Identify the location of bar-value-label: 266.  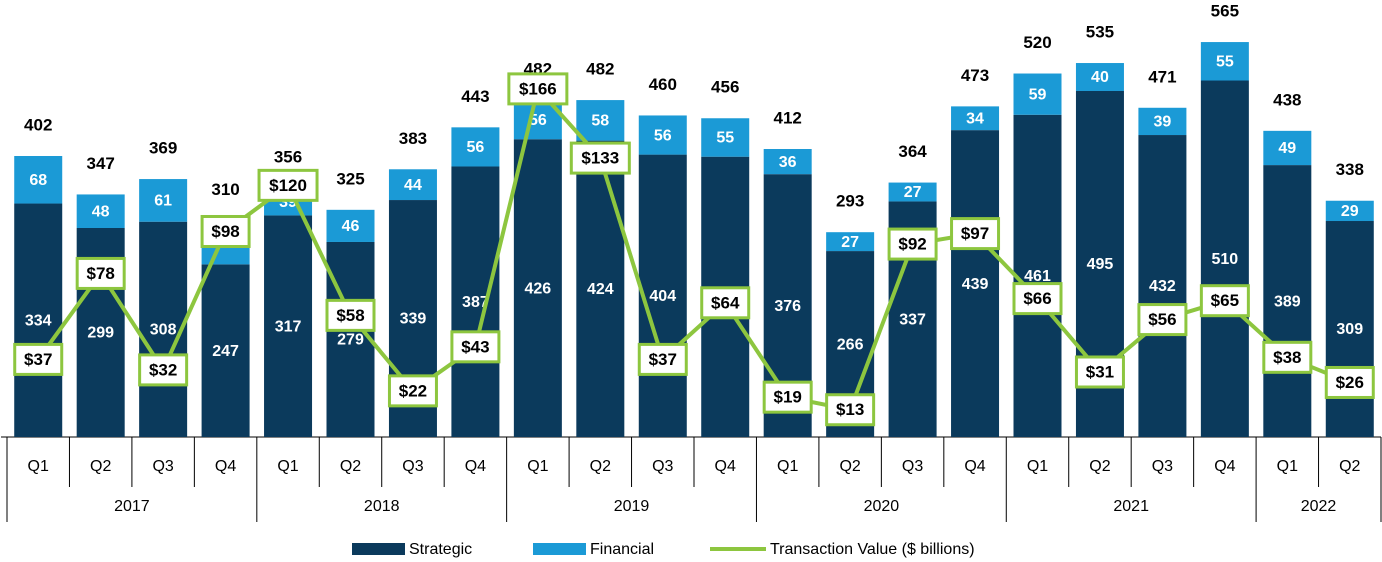
(850, 344).